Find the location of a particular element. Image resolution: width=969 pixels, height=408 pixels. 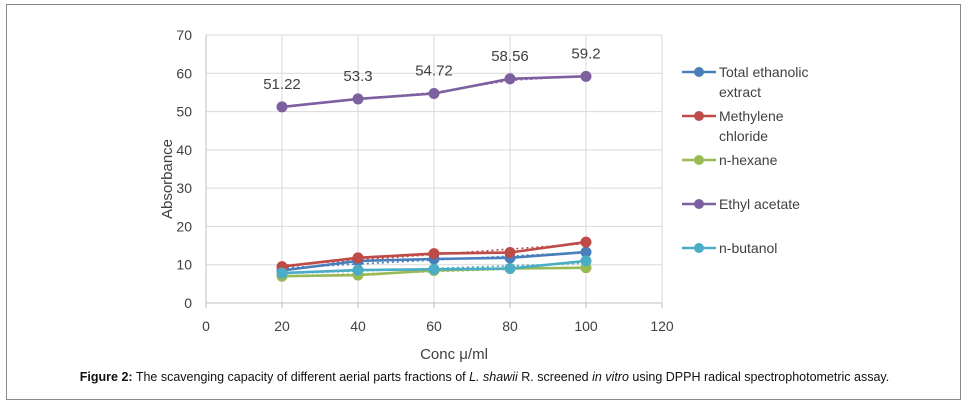

data-label: 54.72 is located at coordinates (434, 71).